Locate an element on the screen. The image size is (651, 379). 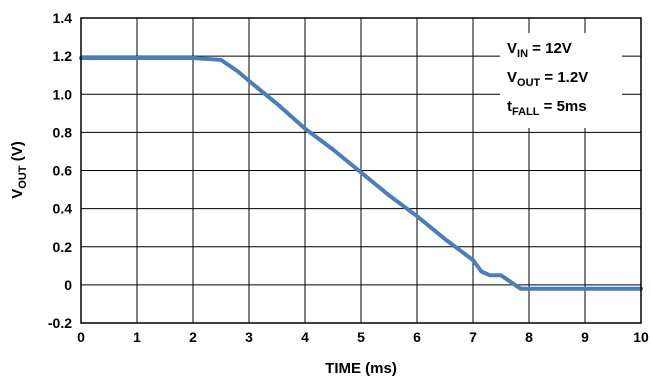
x-tick-label: 6 is located at coordinates (417, 337).